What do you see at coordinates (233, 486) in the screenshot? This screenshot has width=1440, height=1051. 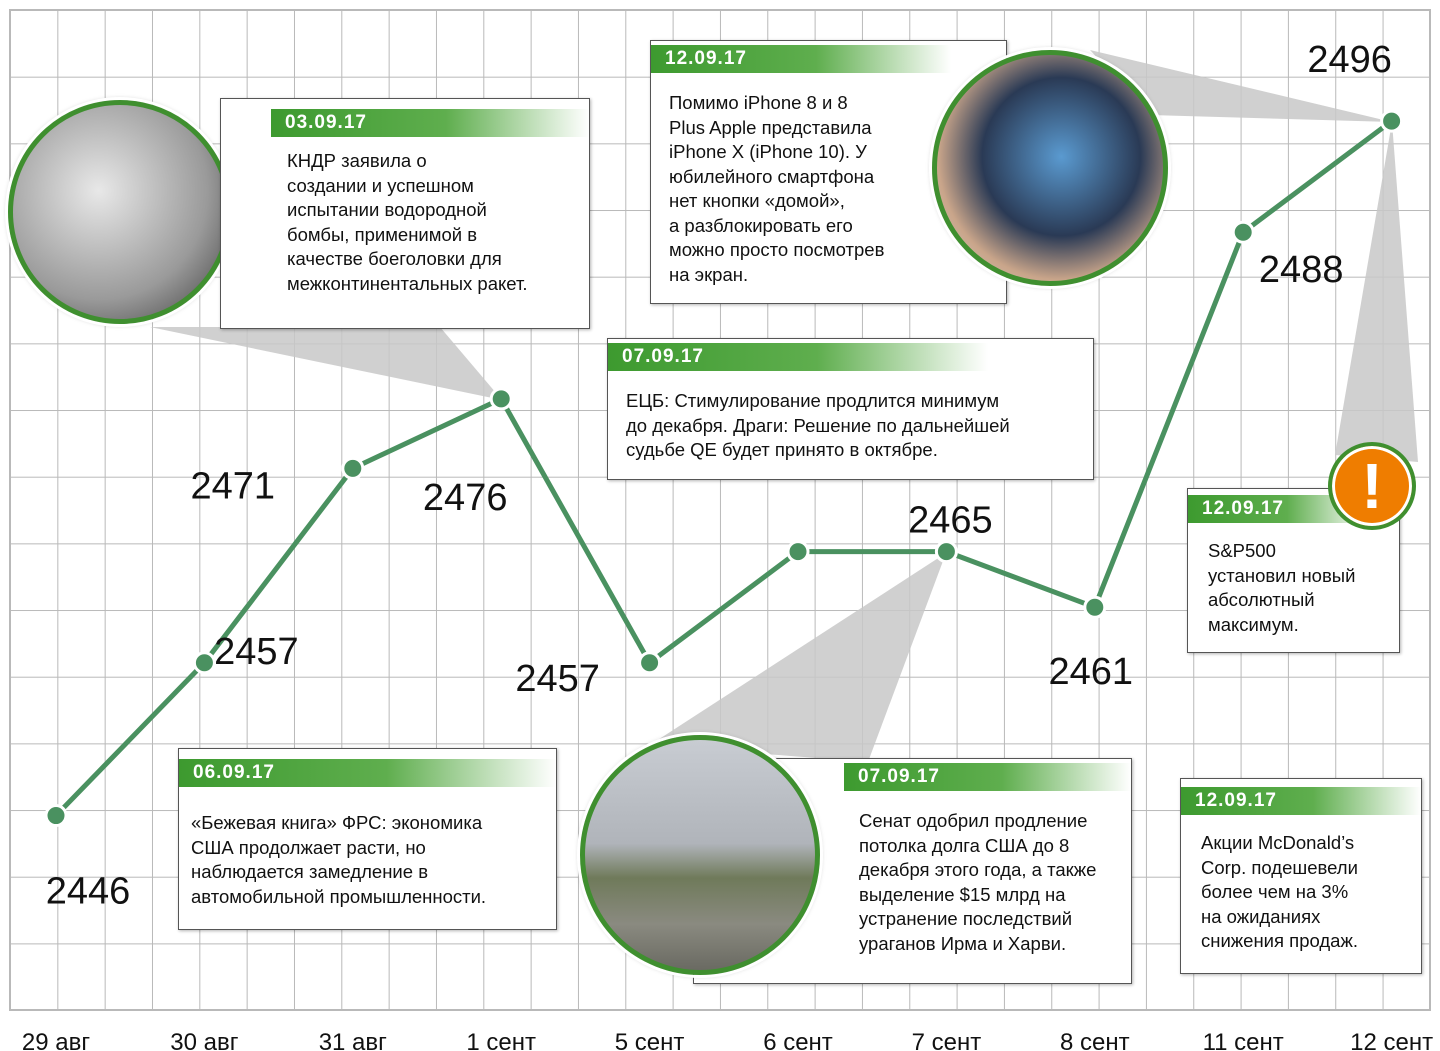 I see `value-label: 2471` at bounding box center [233, 486].